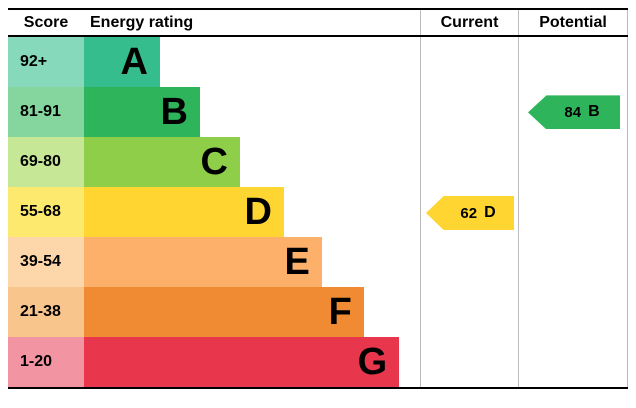  I want to click on band-score: 69-80, so click(46, 162).